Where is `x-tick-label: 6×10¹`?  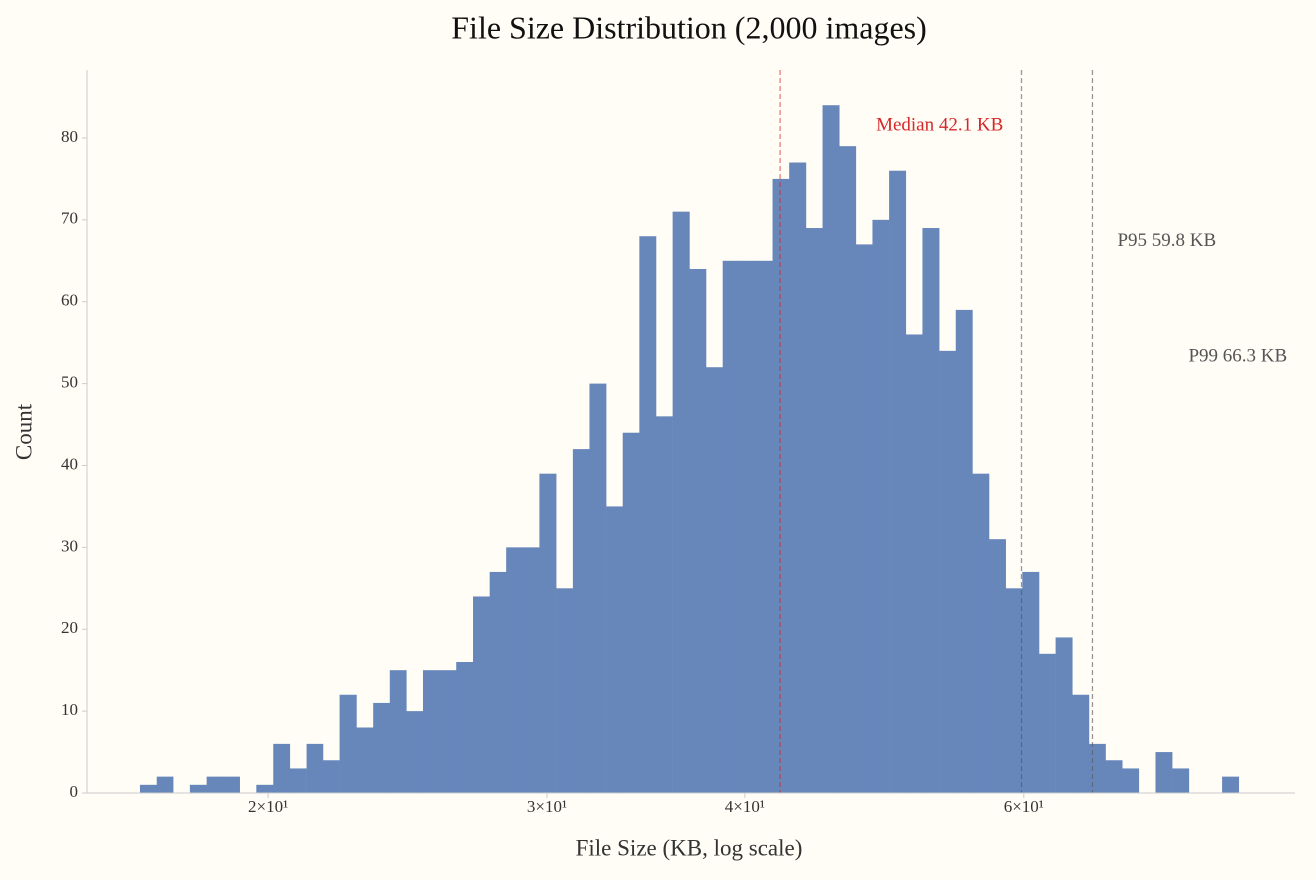
x-tick-label: 6×10¹ is located at coordinates (1024, 806).